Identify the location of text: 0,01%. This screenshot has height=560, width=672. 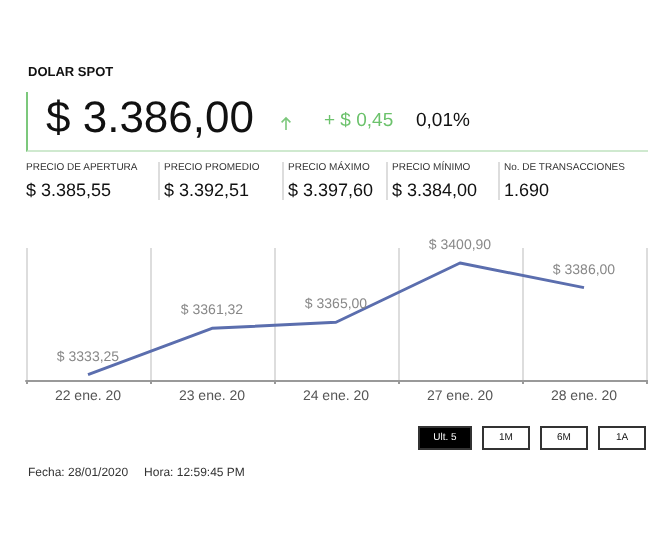
(443, 121).